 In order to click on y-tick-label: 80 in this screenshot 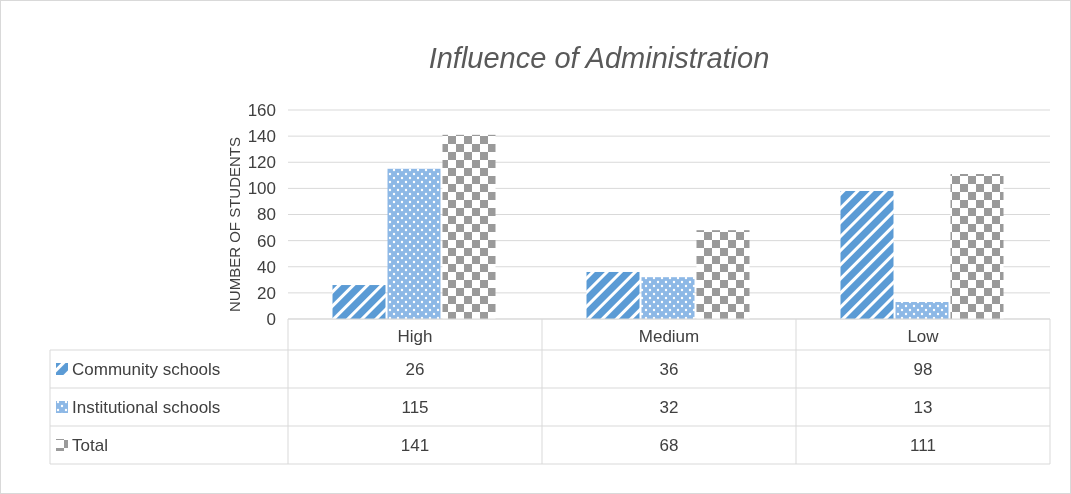, I will do `click(266, 215)`.